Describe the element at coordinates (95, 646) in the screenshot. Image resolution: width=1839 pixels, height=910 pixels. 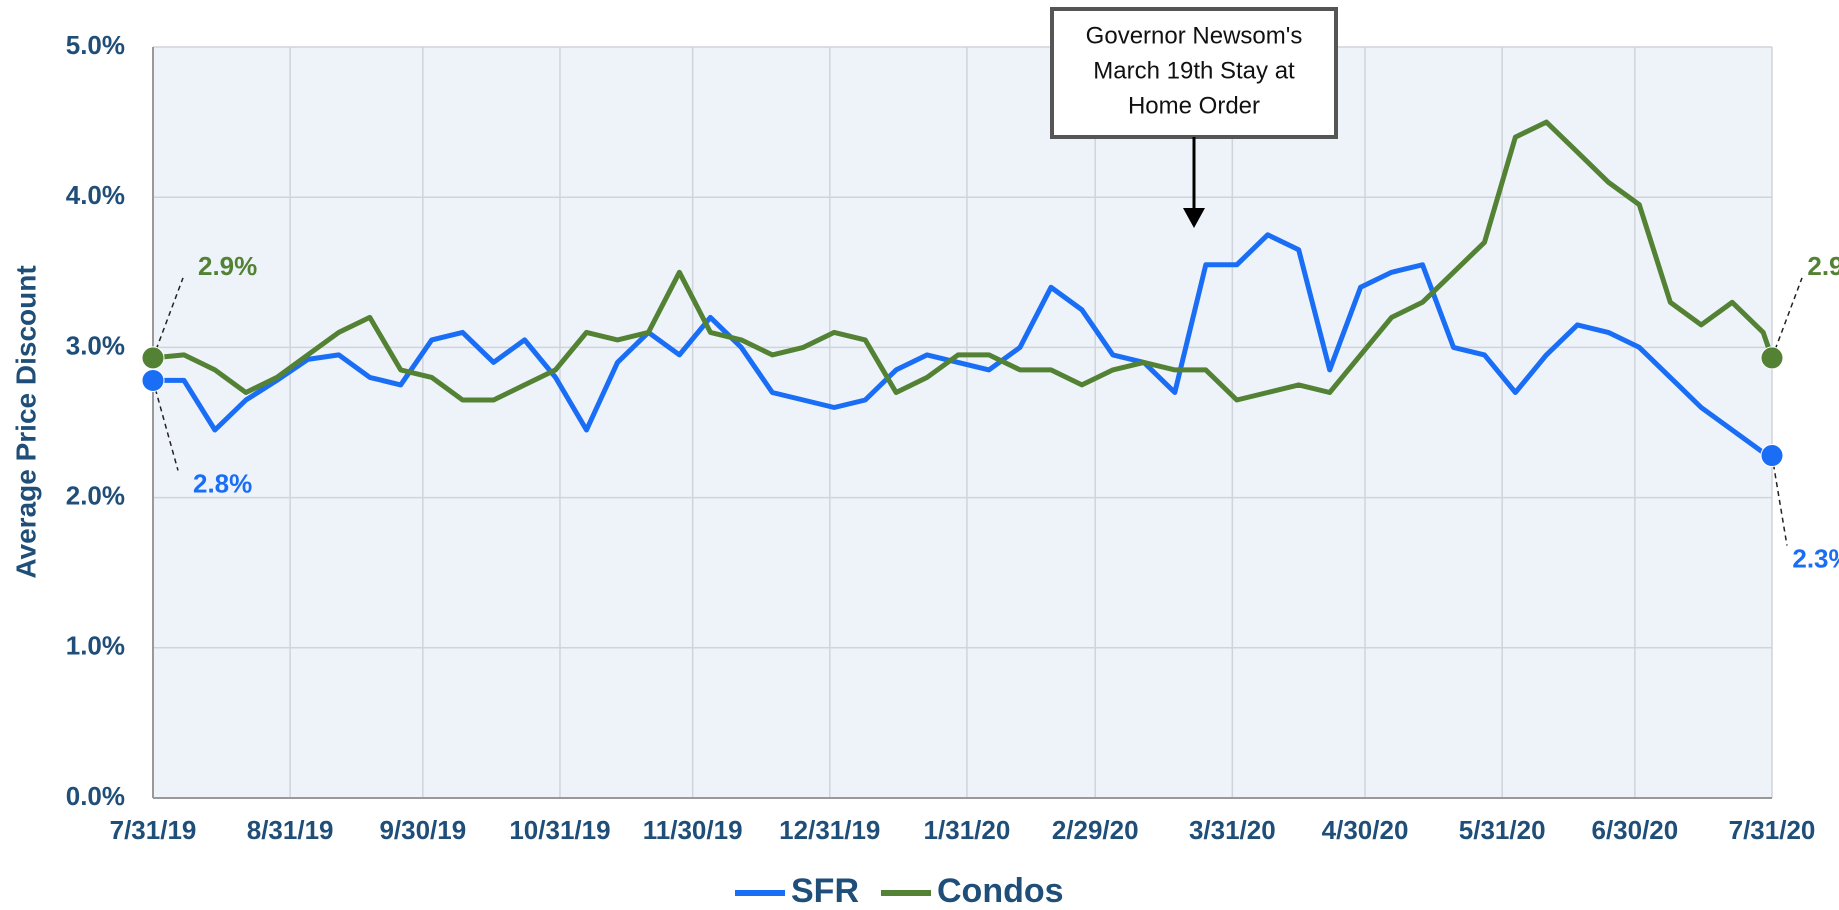
I see `y-tick-label: 1.0%` at that location.